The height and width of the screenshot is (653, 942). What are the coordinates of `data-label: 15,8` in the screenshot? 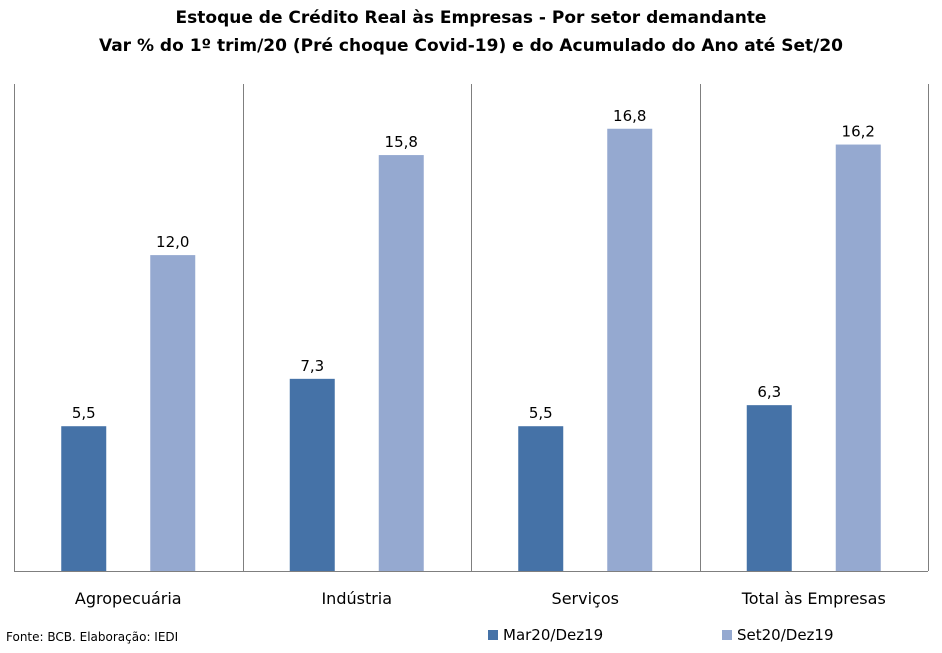 It's located at (401, 142).